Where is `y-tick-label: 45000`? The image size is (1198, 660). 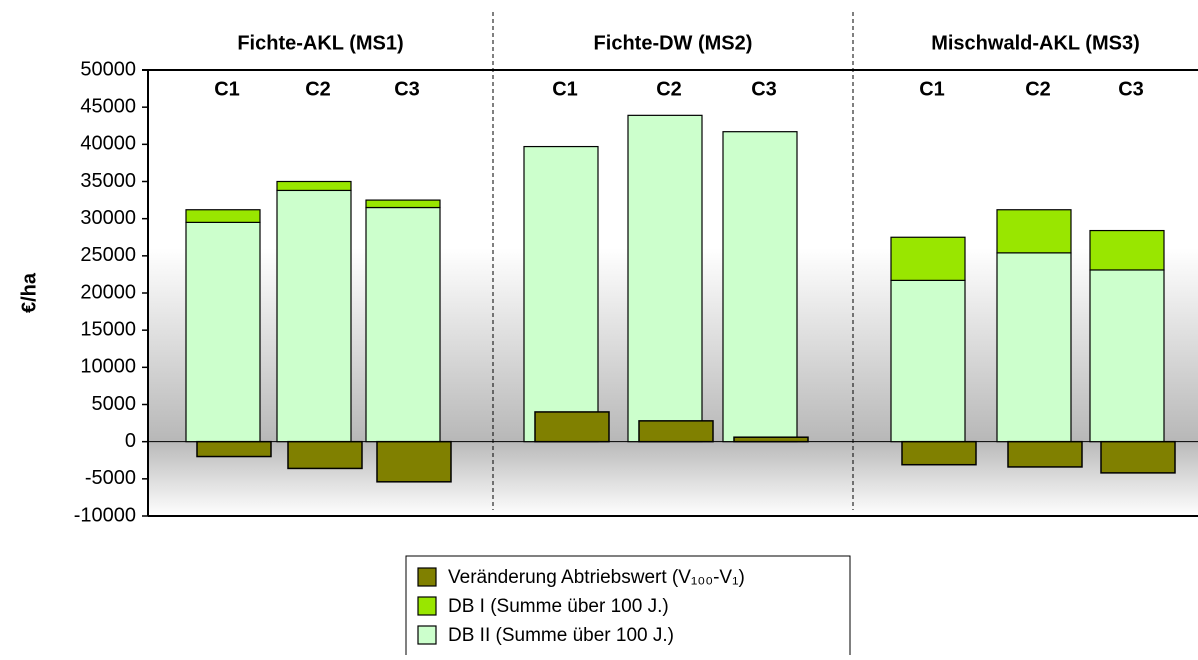 y-tick-label: 45000 is located at coordinates (108, 106).